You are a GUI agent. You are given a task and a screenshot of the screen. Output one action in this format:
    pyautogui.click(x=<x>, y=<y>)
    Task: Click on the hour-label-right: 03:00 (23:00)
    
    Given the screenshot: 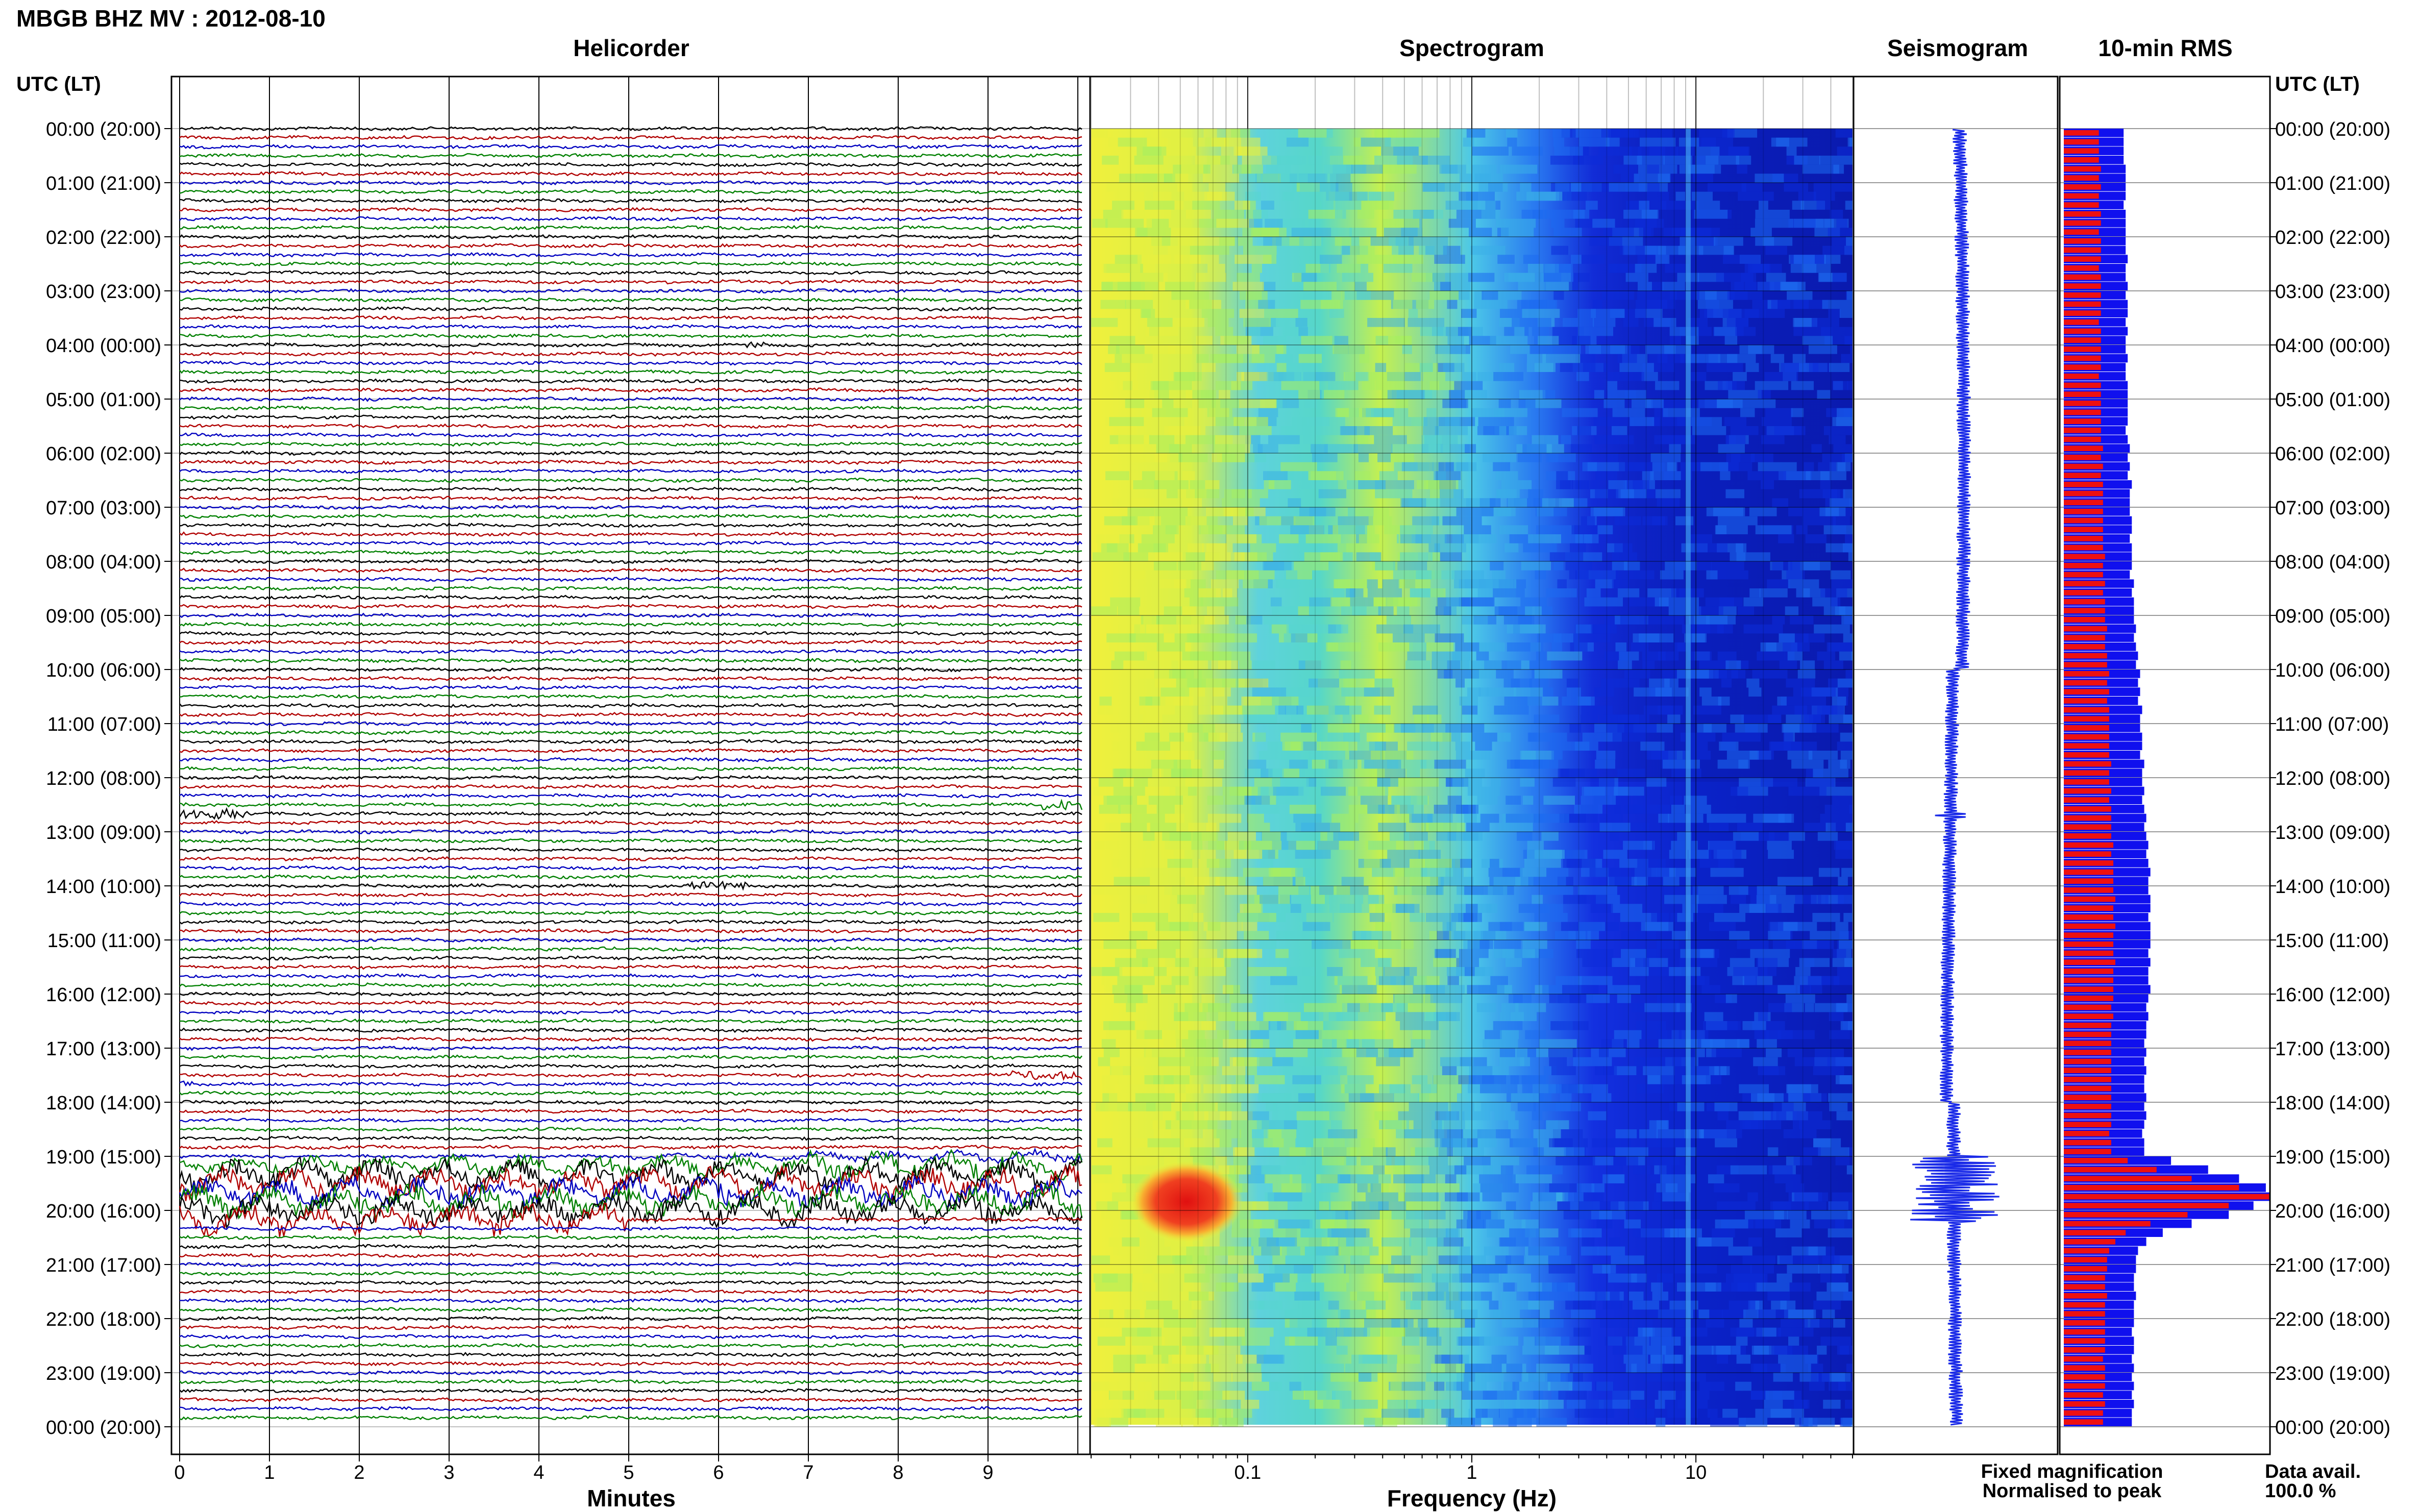 What is the action you would take?
    pyautogui.click(x=2332, y=292)
    